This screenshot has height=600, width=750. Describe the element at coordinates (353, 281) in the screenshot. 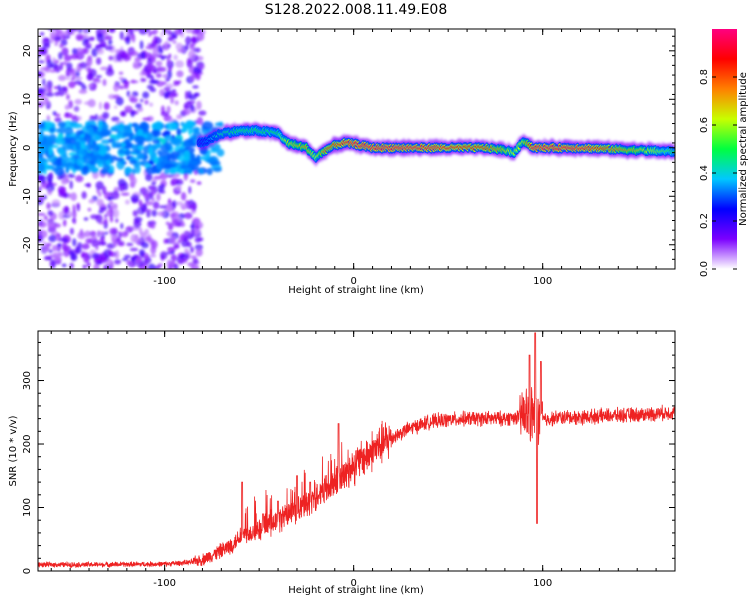

I see `spectrogram-x-tick-label: 0` at that location.